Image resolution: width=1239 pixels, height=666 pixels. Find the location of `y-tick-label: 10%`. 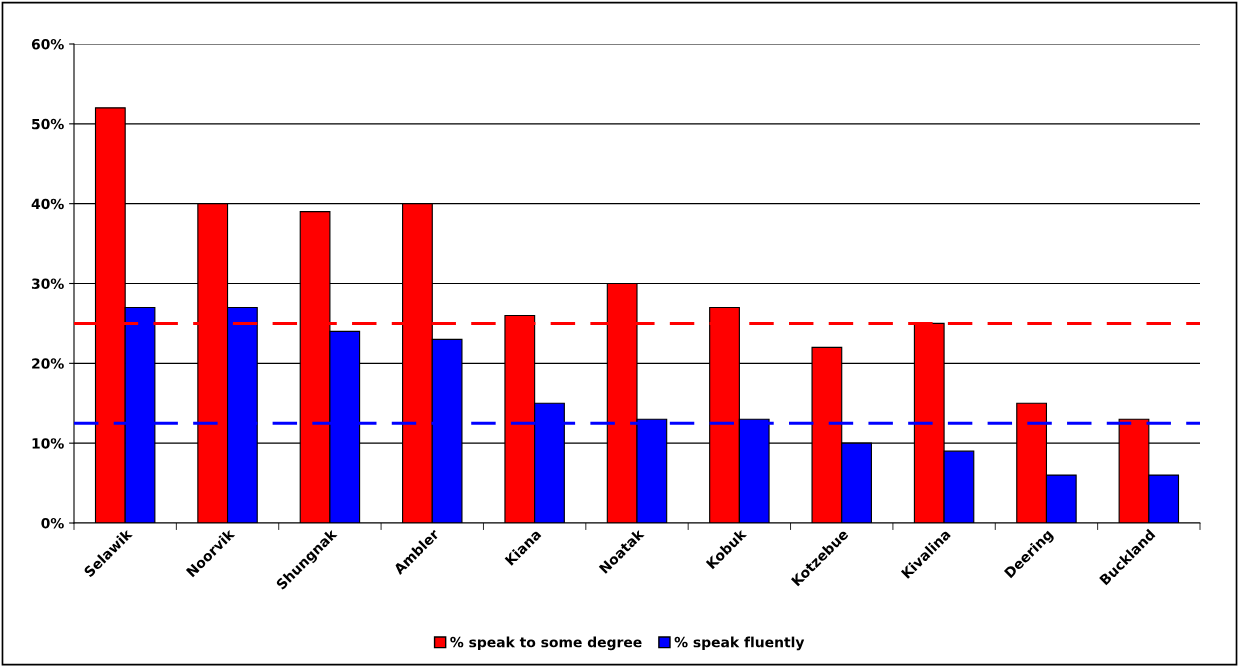

y-tick-label: 10% is located at coordinates (48, 443).